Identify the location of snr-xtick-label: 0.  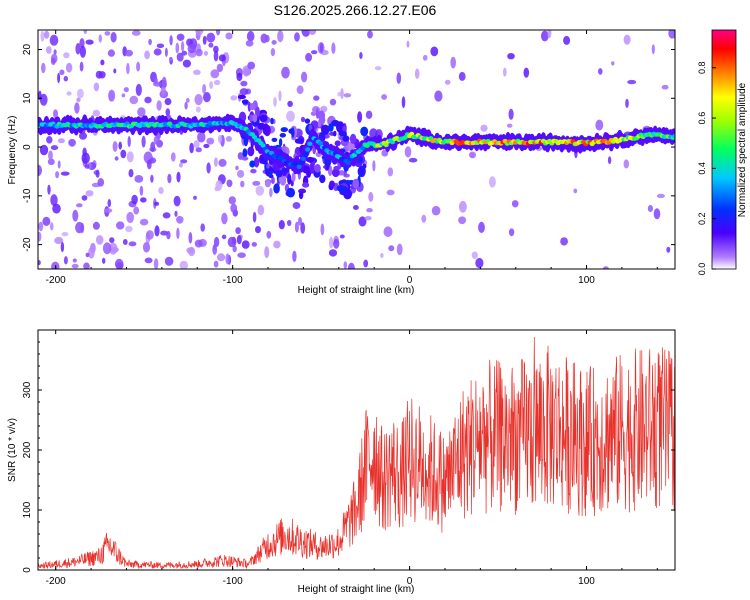
(410, 581).